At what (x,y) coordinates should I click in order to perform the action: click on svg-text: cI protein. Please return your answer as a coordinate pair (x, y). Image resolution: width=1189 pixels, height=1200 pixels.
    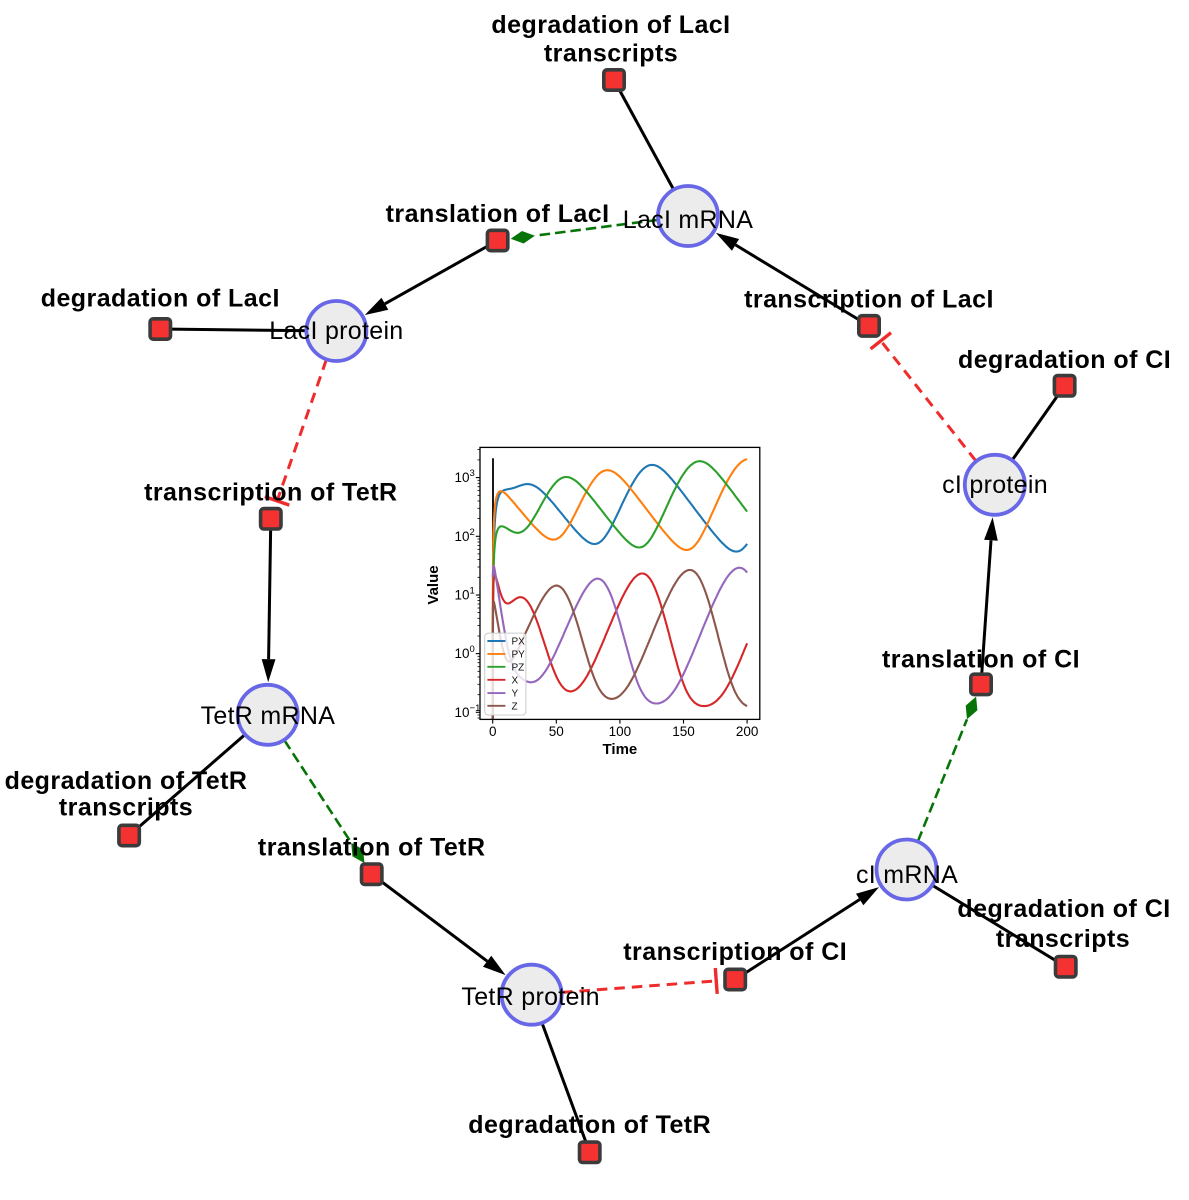
    Looking at the image, I should click on (995, 485).